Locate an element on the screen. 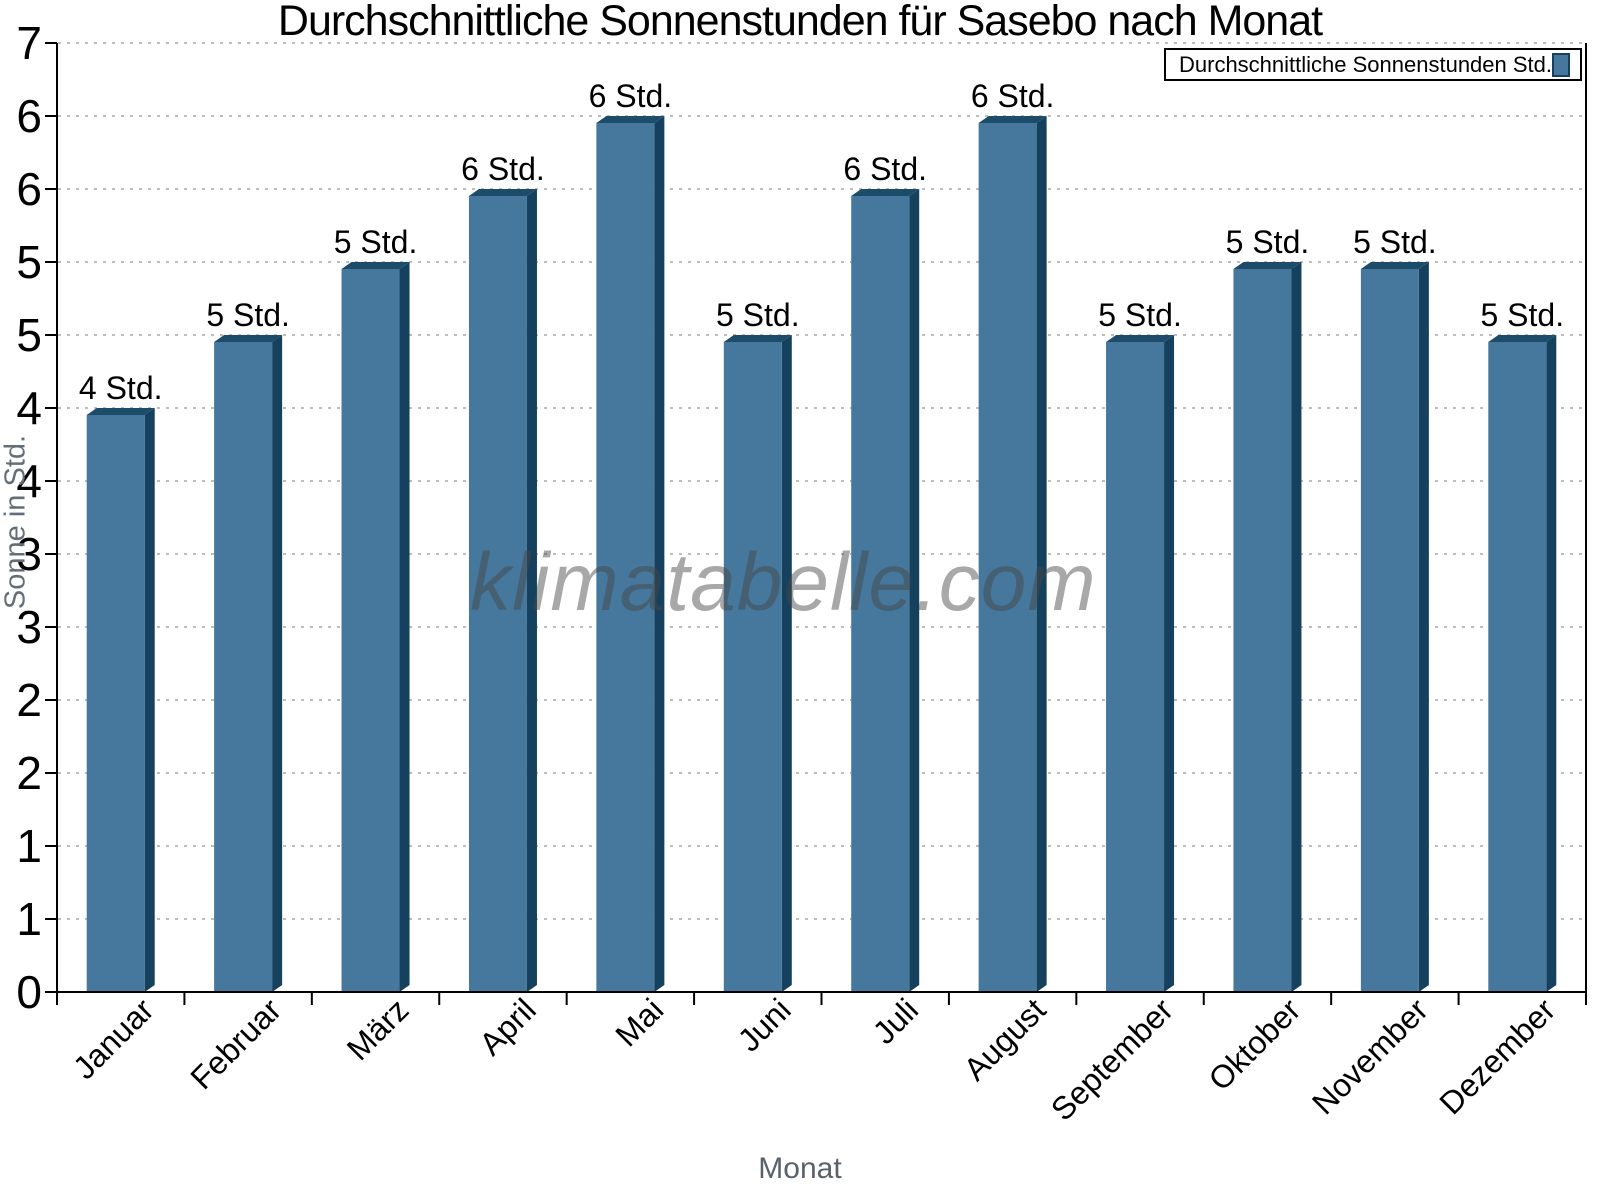 The height and width of the screenshot is (1200, 1600). month-label: April is located at coordinates (507, 1026).